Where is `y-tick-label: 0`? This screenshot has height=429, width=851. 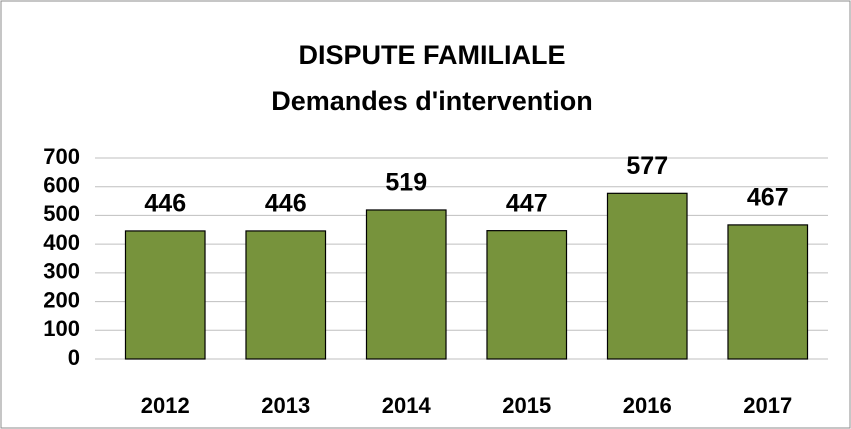
y-tick-label: 0 is located at coordinates (74, 357).